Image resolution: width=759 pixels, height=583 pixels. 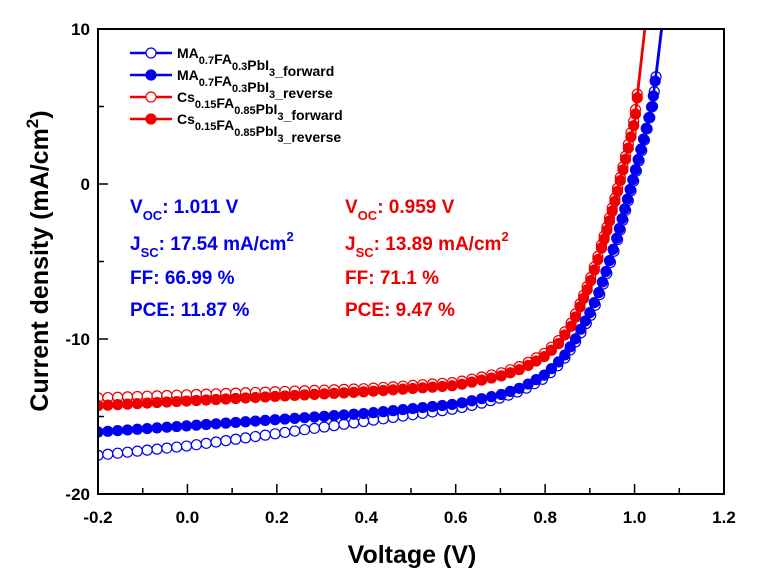 I want to click on annotation-line: FF: 71.1 %, so click(x=392, y=278).